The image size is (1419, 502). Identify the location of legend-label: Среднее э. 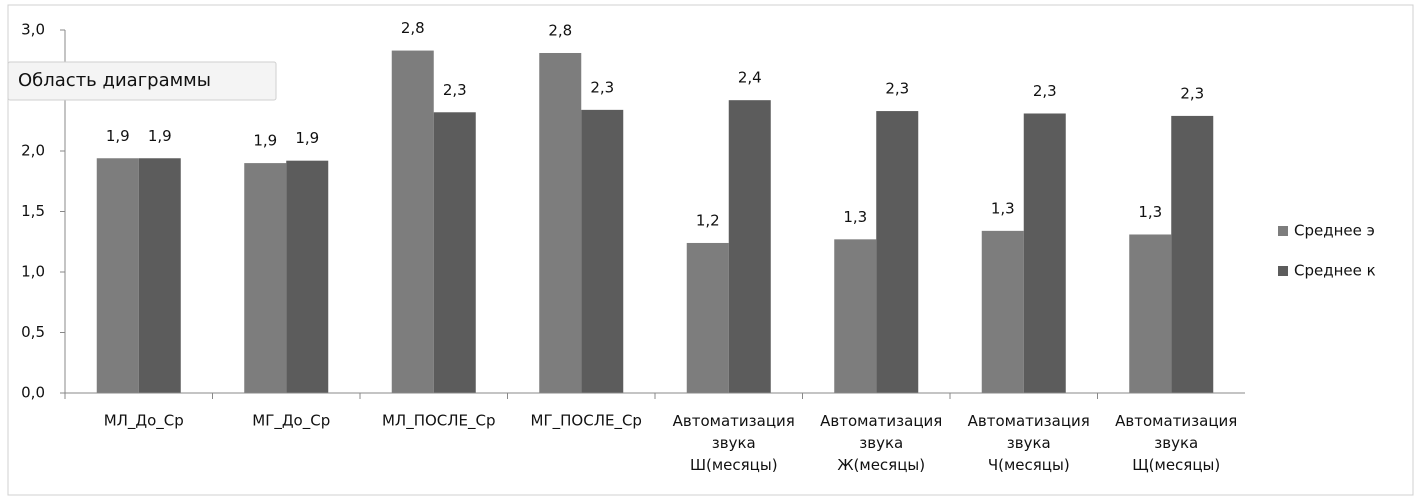
(1334, 231).